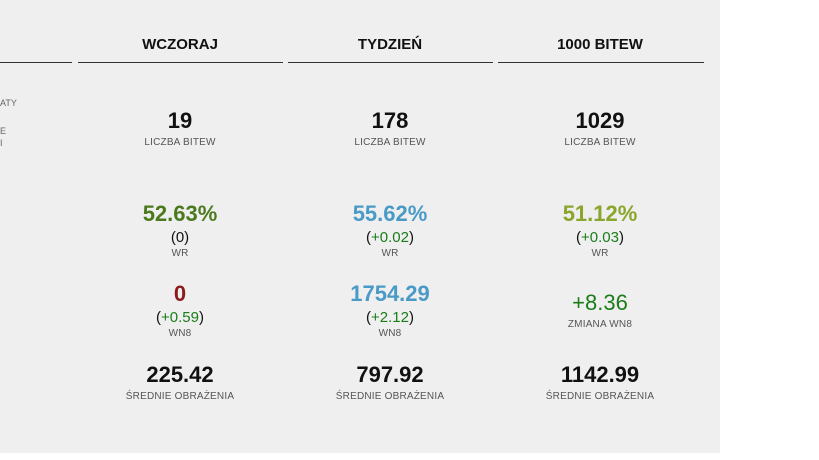  I want to click on damage-stat-week: 797.92 ŚREDNIE OBRAŻENIA, so click(390, 382).